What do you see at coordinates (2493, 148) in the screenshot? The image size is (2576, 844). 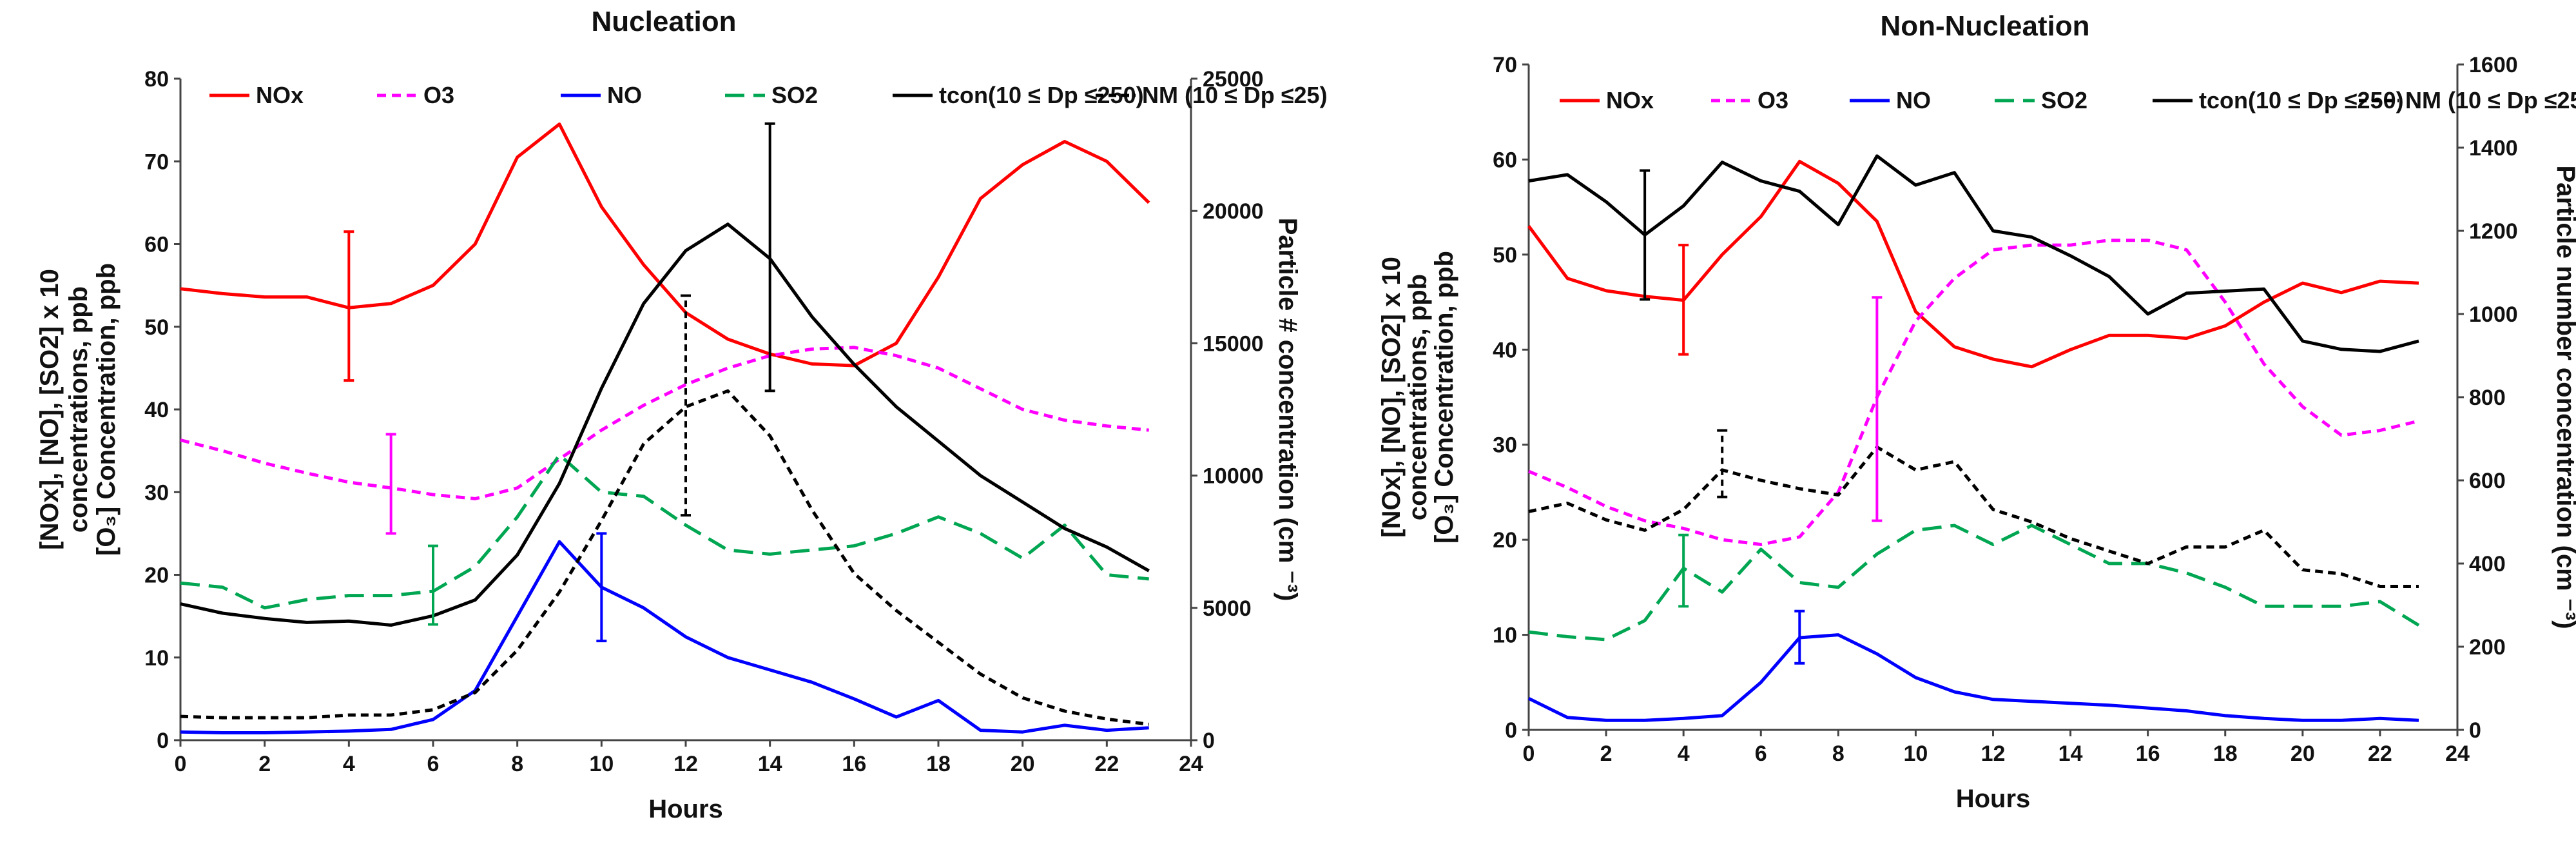 I see `y2-tick-label: 1400` at bounding box center [2493, 148].